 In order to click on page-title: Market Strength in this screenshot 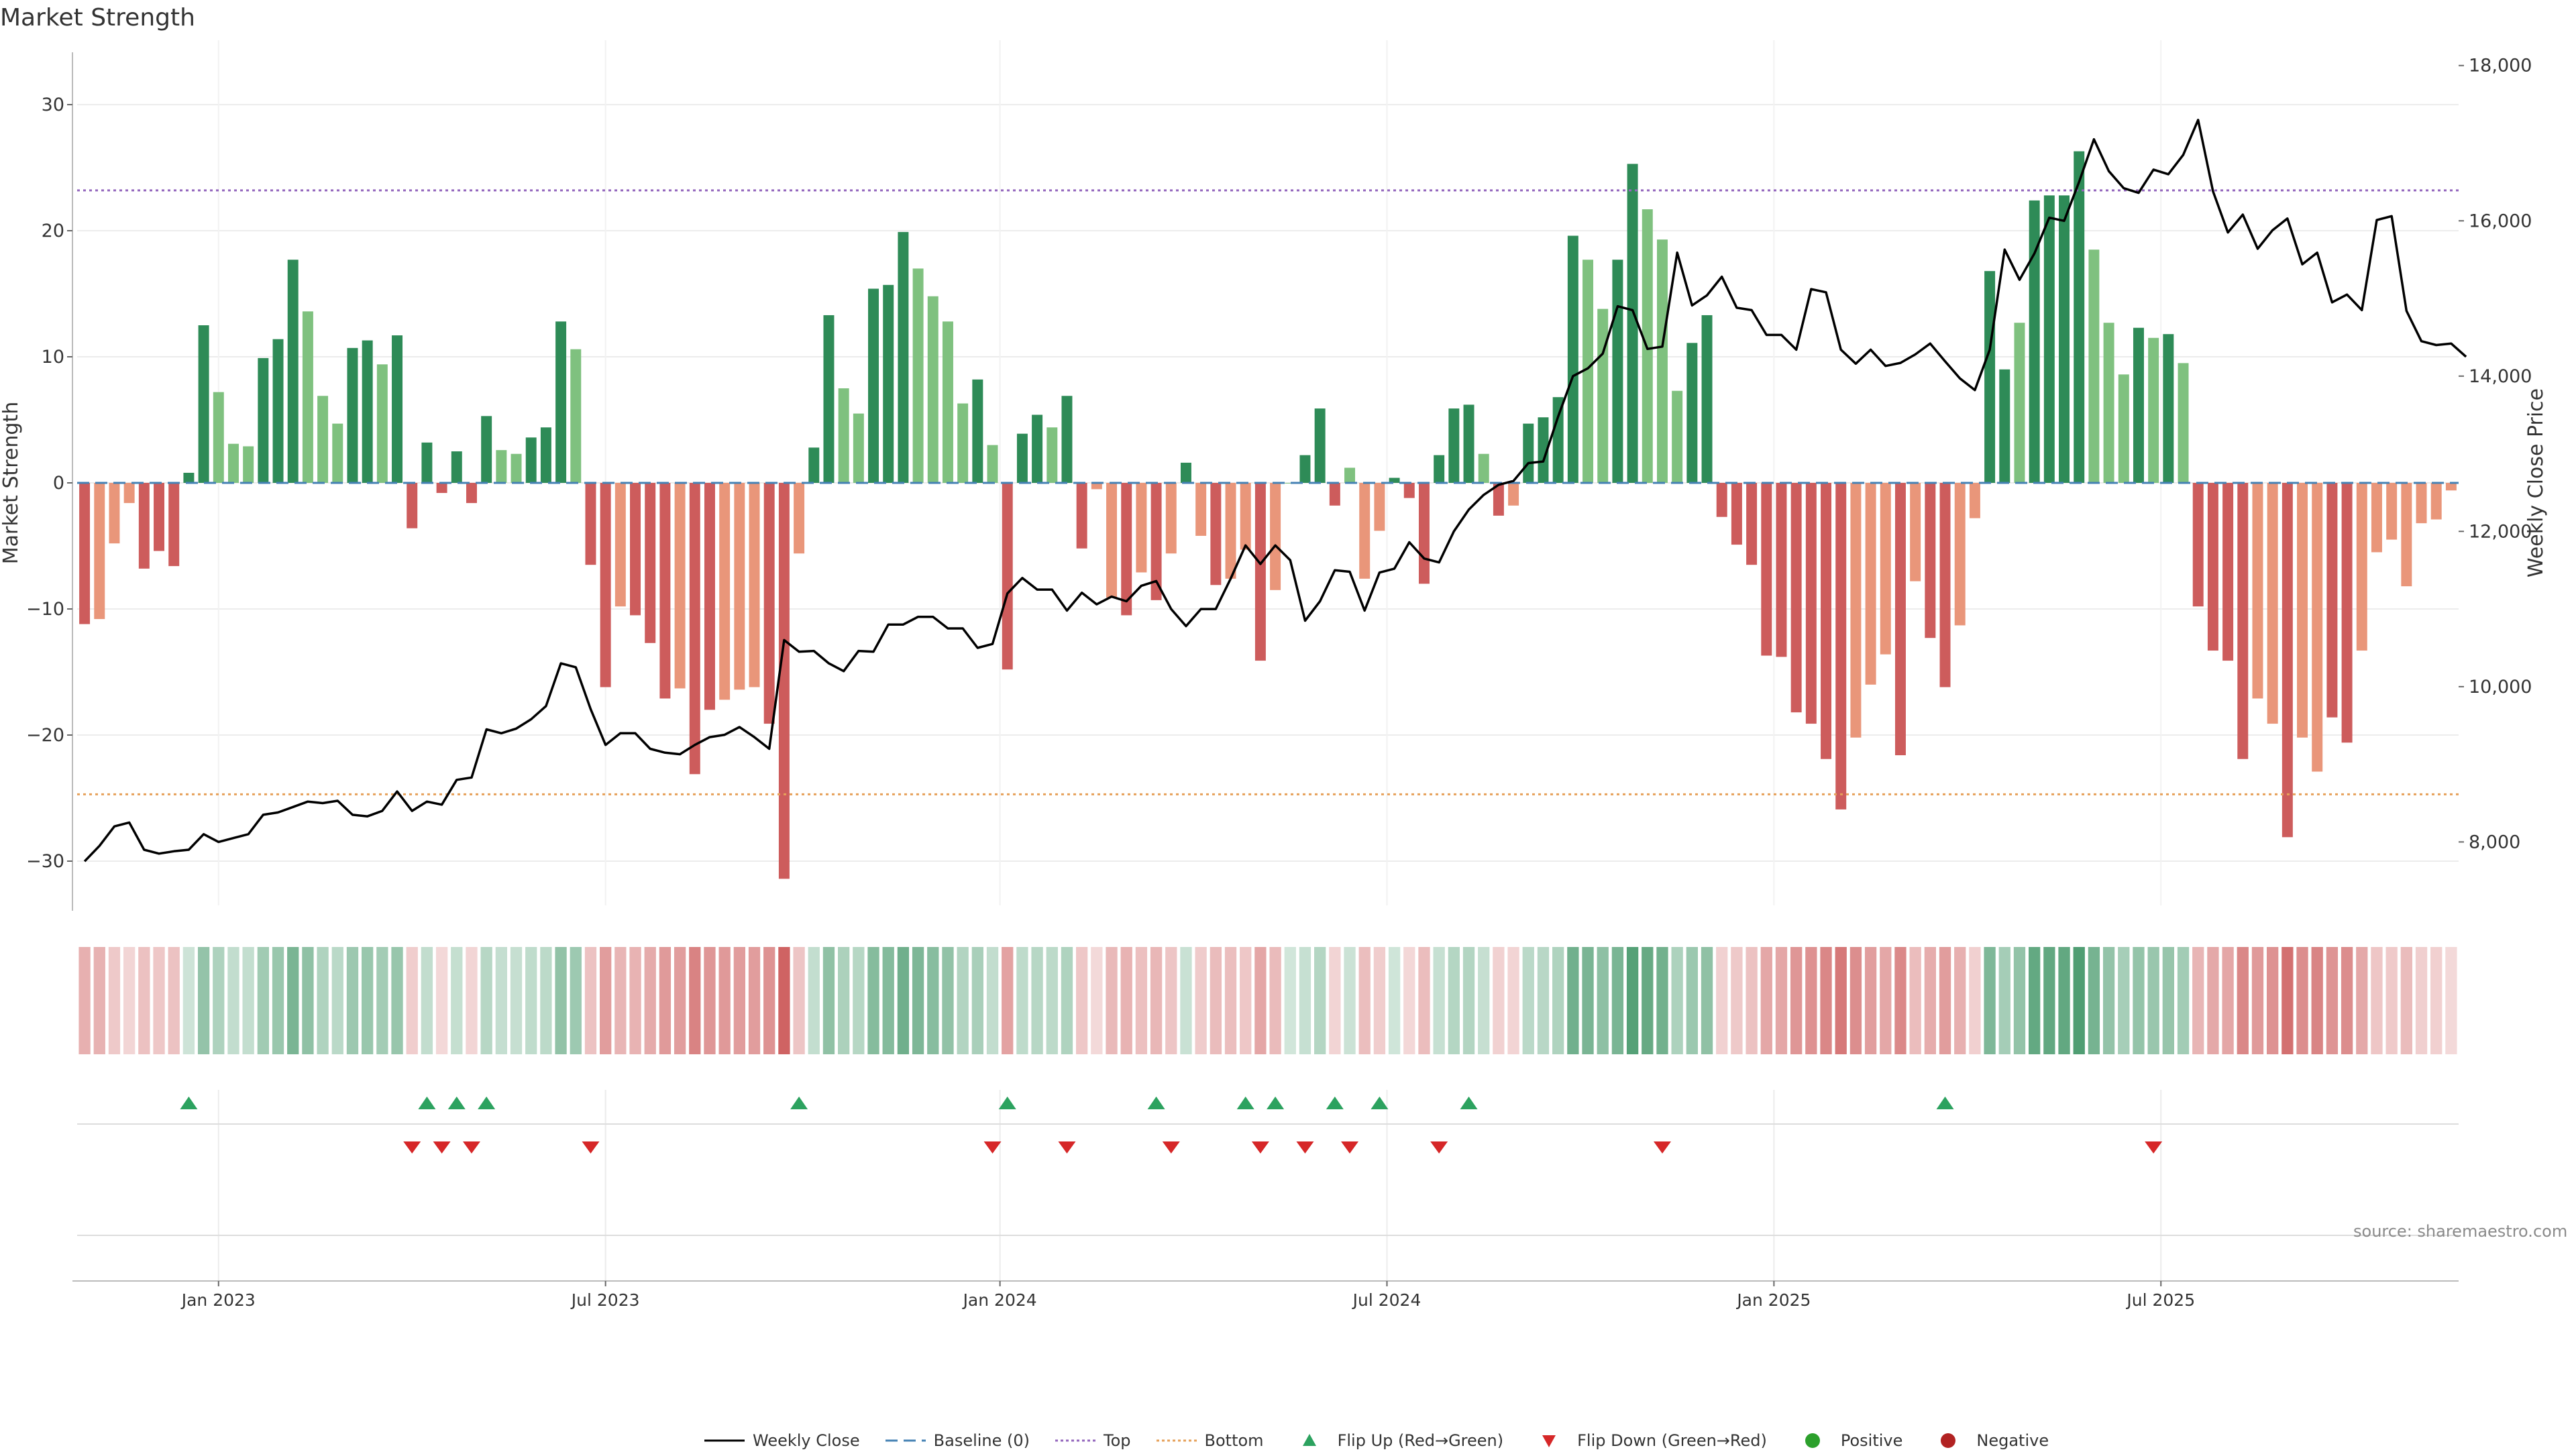, I will do `click(97, 18)`.